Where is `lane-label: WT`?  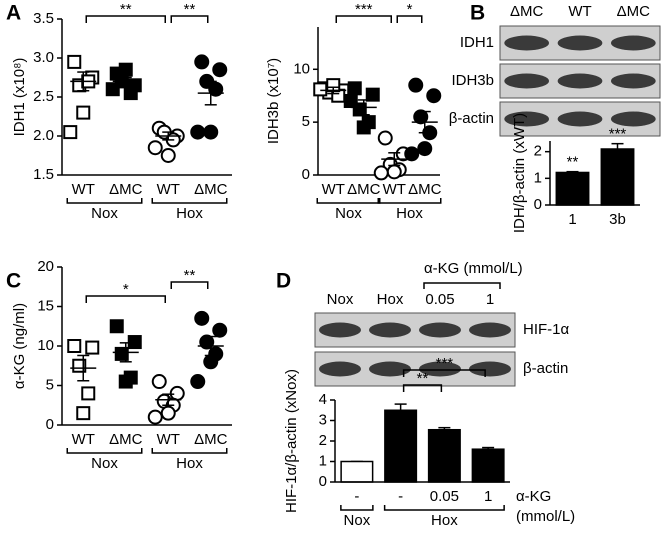
lane-label: WT is located at coordinates (579, 11).